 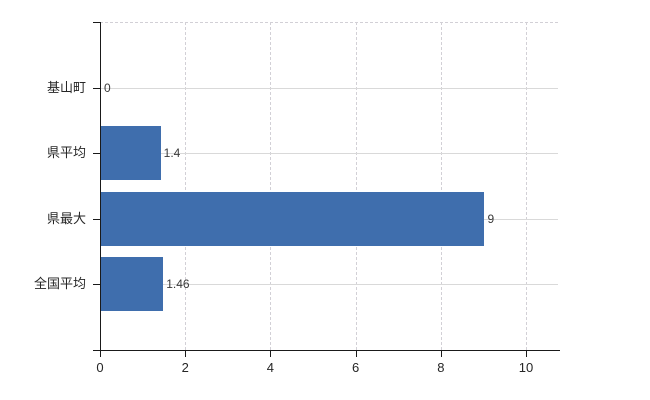 I want to click on value-label: 1.46, so click(x=178, y=284).